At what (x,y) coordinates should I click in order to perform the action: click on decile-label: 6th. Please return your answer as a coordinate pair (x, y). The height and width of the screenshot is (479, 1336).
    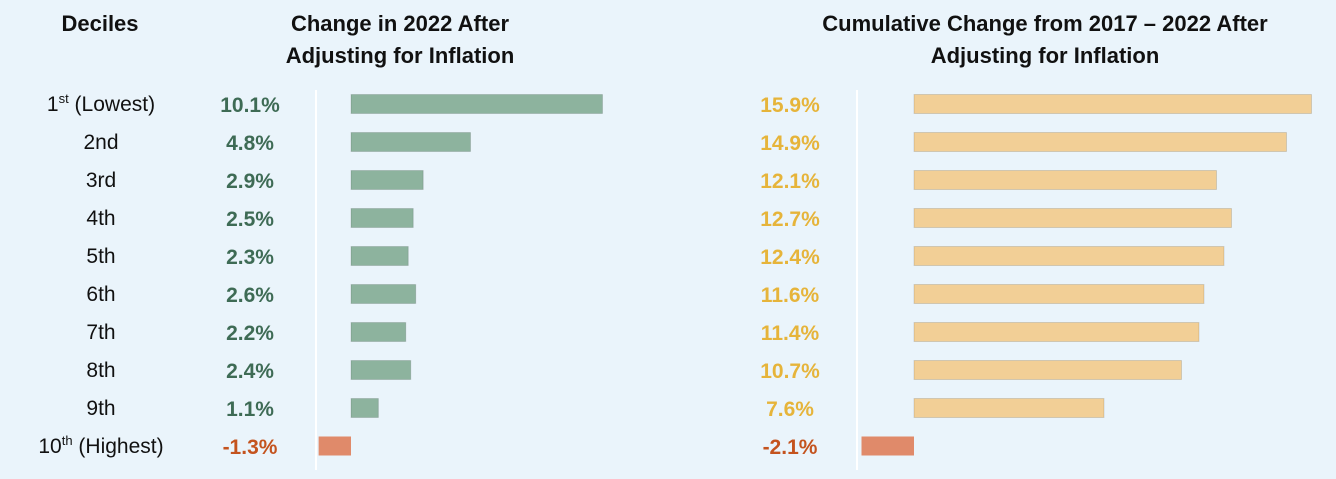
    Looking at the image, I should click on (100, 294).